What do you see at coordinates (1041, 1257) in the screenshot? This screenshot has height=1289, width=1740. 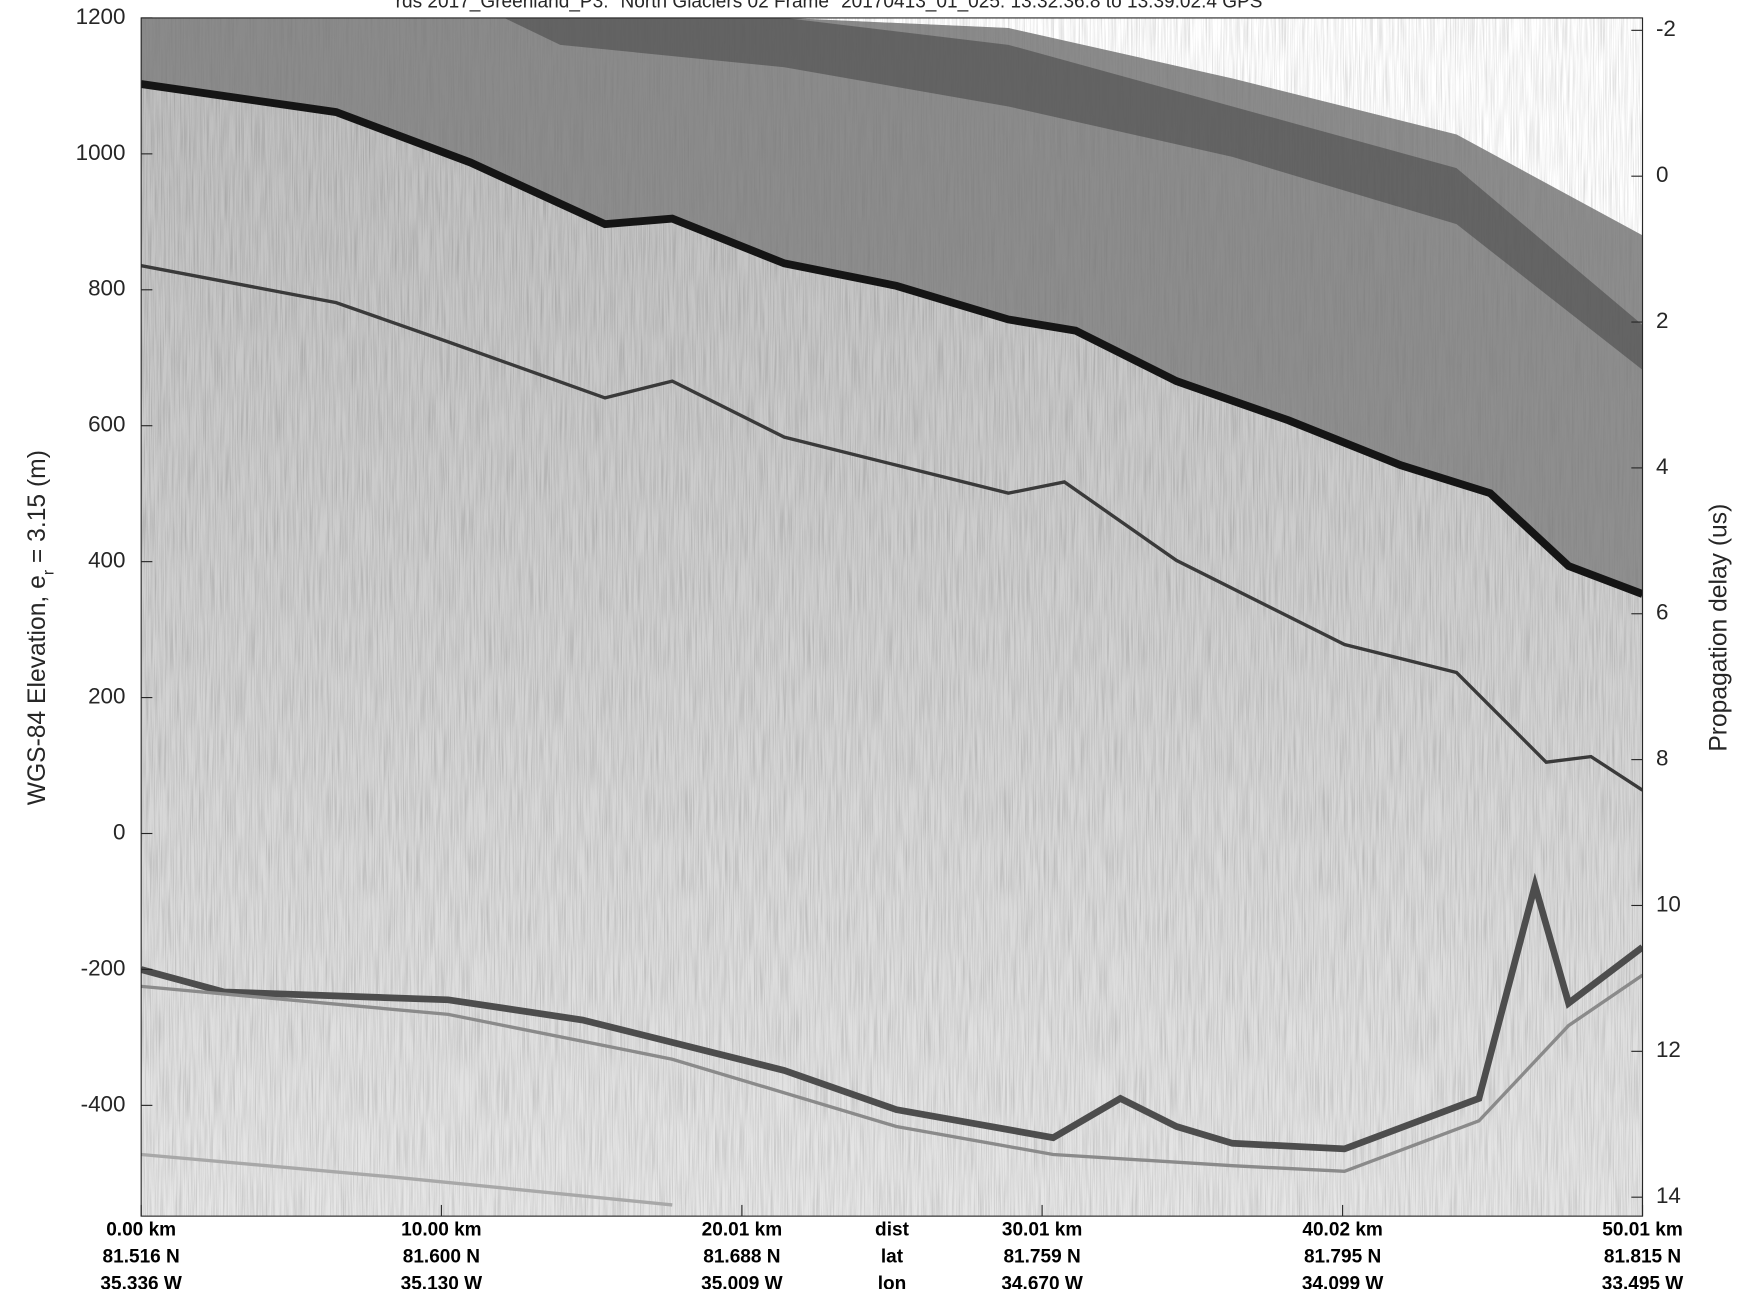 I see `lat-label: 81.759 N` at bounding box center [1041, 1257].